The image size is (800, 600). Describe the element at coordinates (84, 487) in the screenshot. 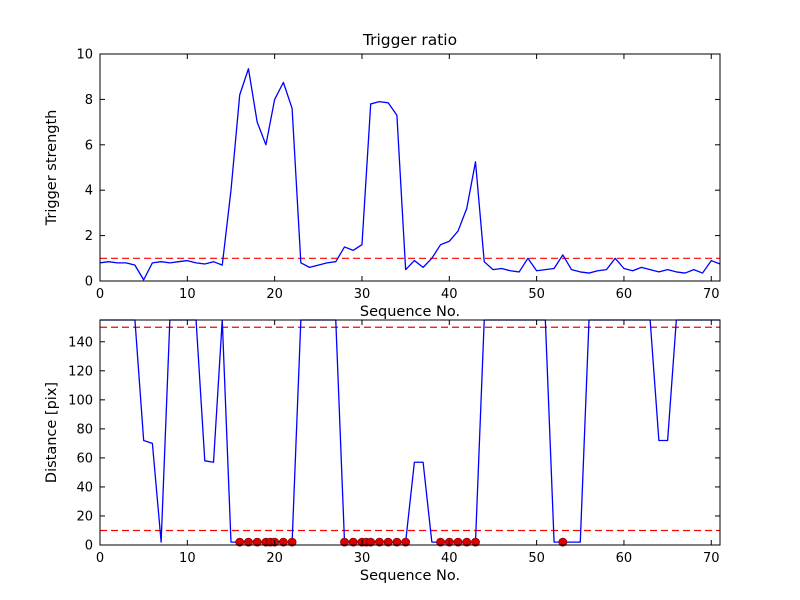

I see `y-tick-label: 40` at that location.